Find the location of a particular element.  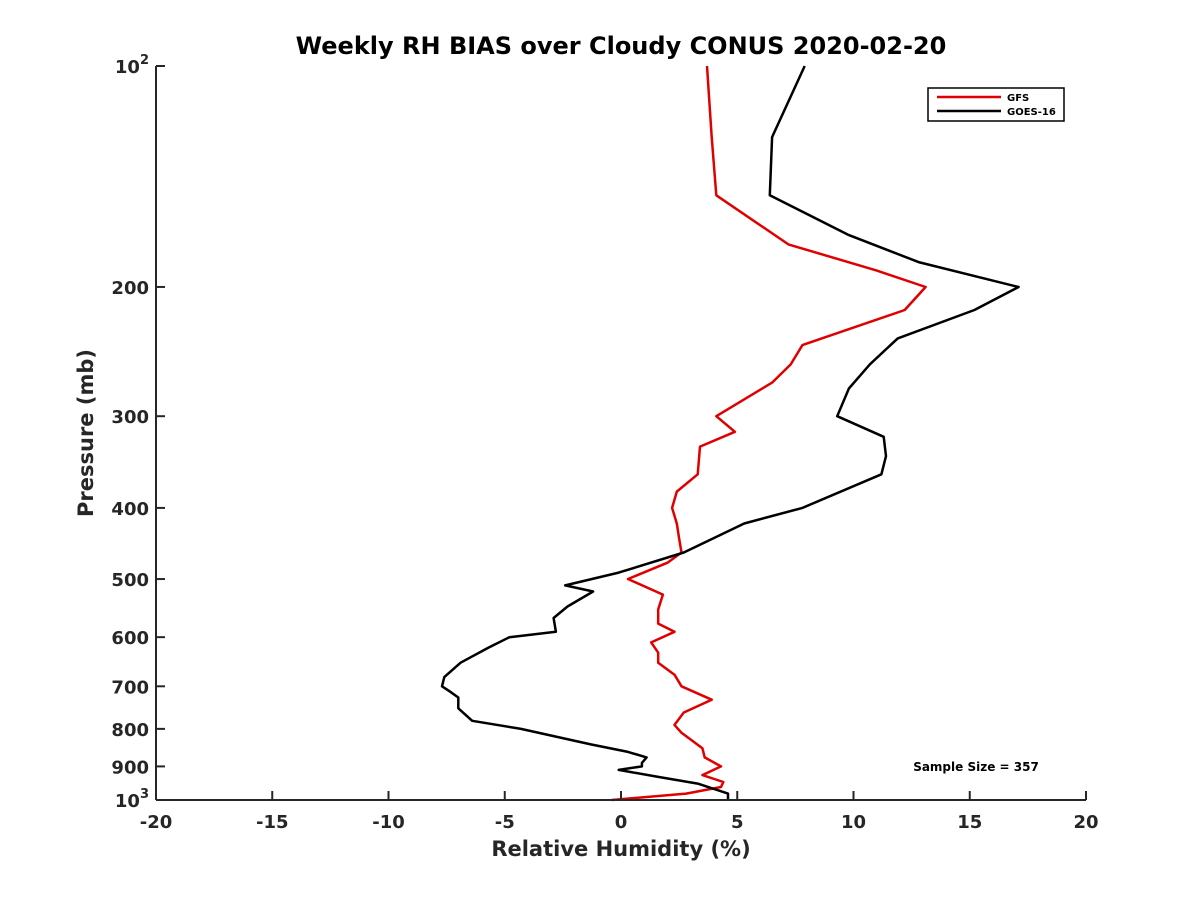

y-tick-label: 300 is located at coordinates (130, 417).